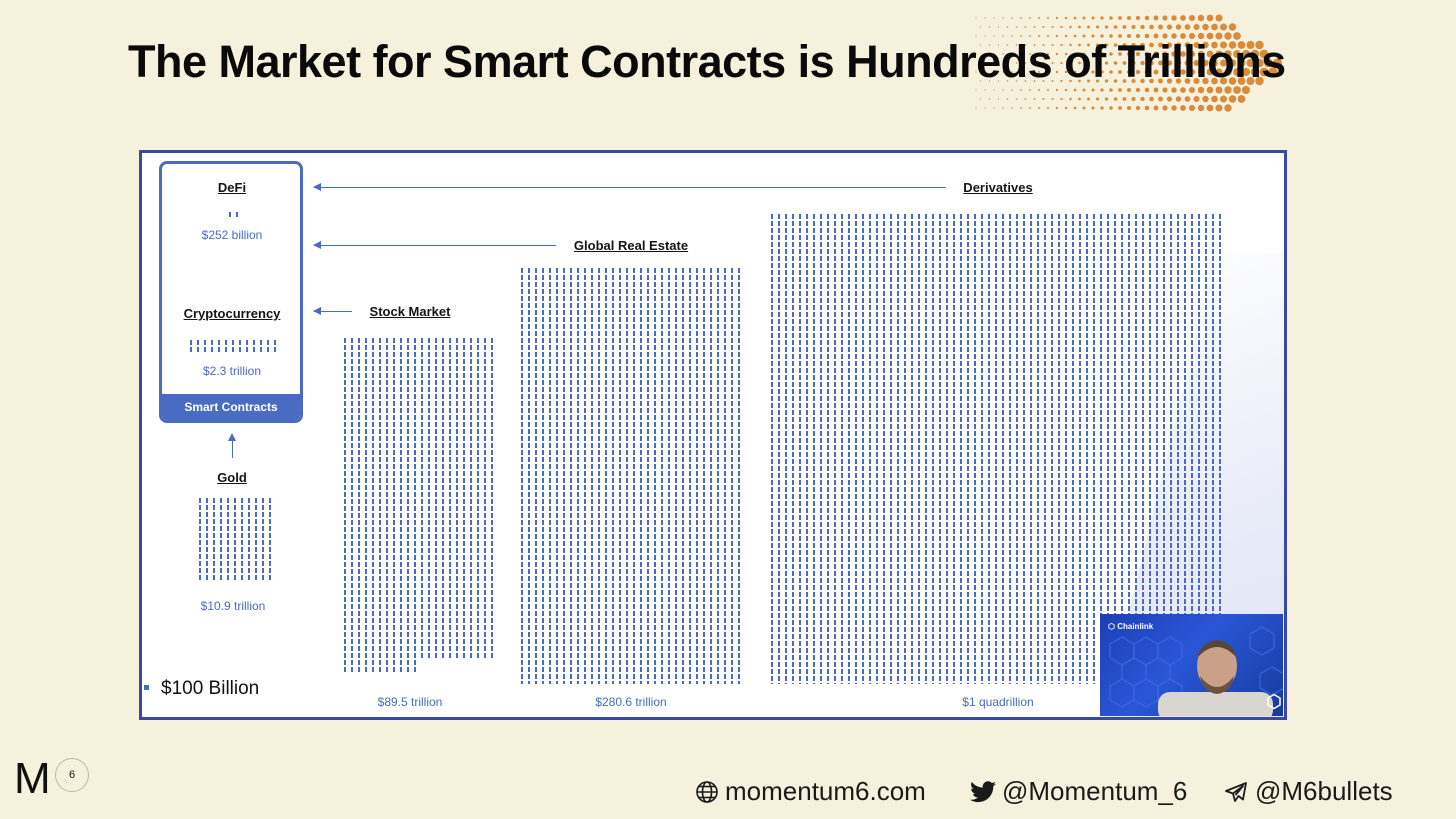  What do you see at coordinates (233, 606) in the screenshot?
I see `gold-value: $10.9 trillion` at bounding box center [233, 606].